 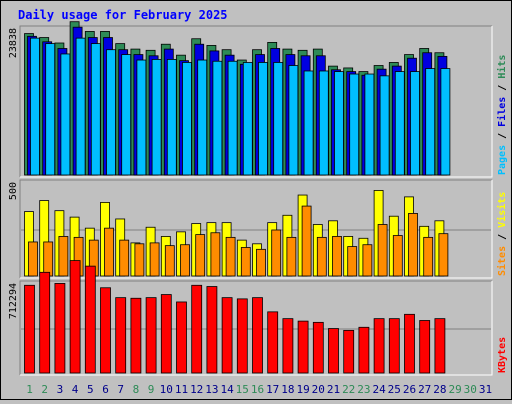 What do you see at coordinates (242, 389) in the screenshot?
I see `x-tick-label-day-15: 15` at bounding box center [242, 389].